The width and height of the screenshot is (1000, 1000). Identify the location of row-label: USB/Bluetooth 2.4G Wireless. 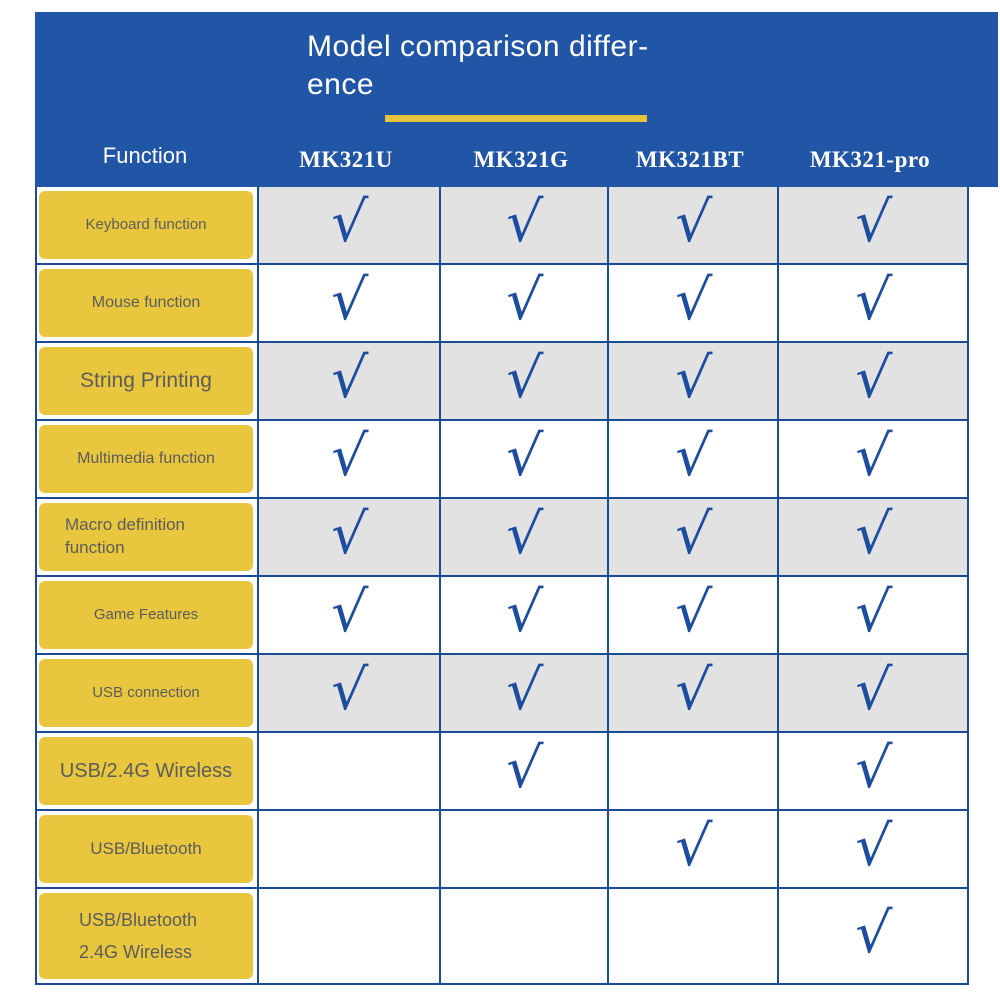
(146, 936).